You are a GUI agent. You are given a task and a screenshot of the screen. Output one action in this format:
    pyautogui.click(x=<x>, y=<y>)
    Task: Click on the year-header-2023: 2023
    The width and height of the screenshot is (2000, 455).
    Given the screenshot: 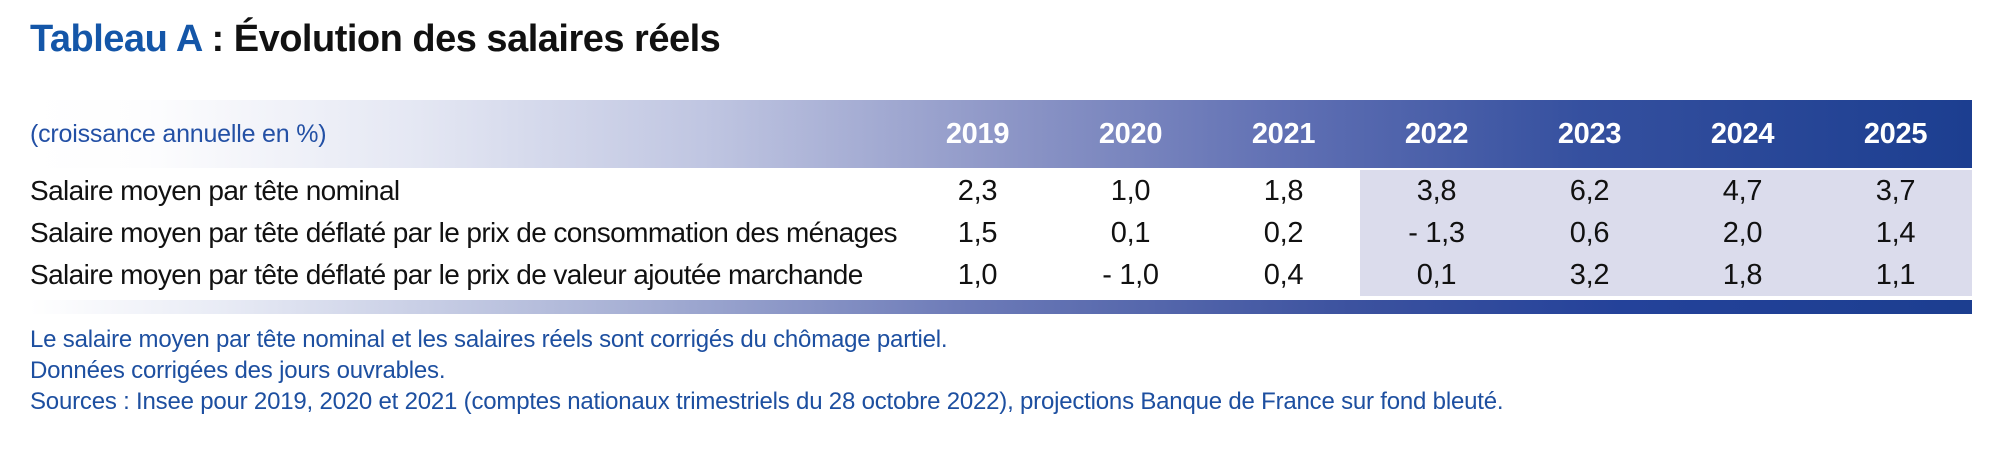 What is the action you would take?
    pyautogui.click(x=1589, y=133)
    